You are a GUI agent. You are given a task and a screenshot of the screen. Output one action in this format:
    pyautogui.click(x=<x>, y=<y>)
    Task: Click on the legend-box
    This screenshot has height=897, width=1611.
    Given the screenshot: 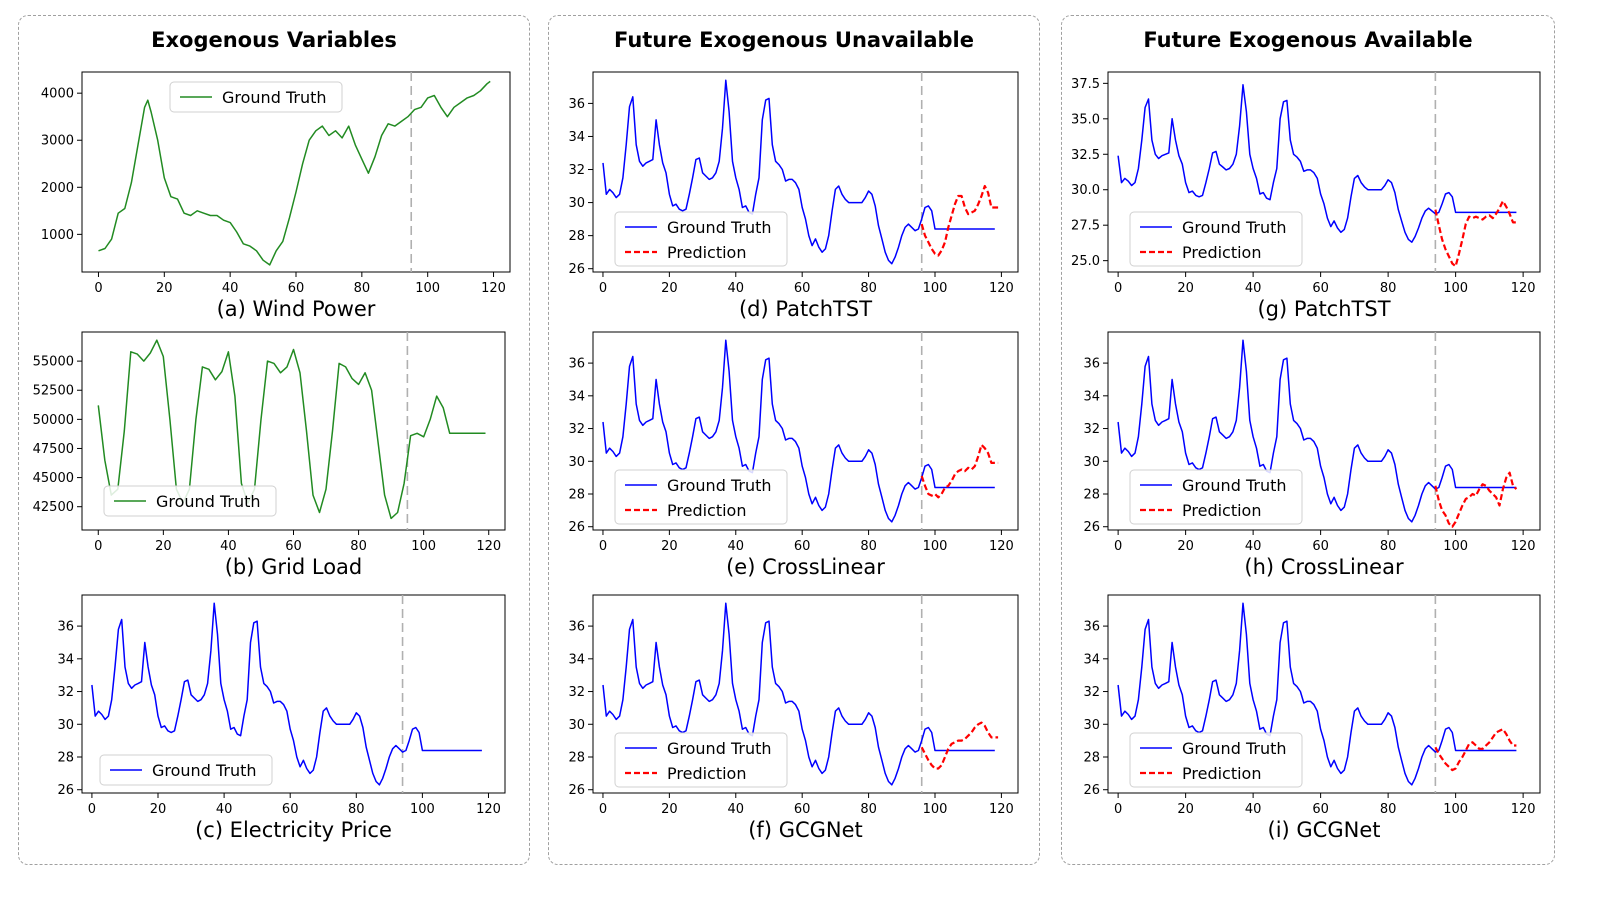 What is the action you would take?
    pyautogui.click(x=1216, y=760)
    